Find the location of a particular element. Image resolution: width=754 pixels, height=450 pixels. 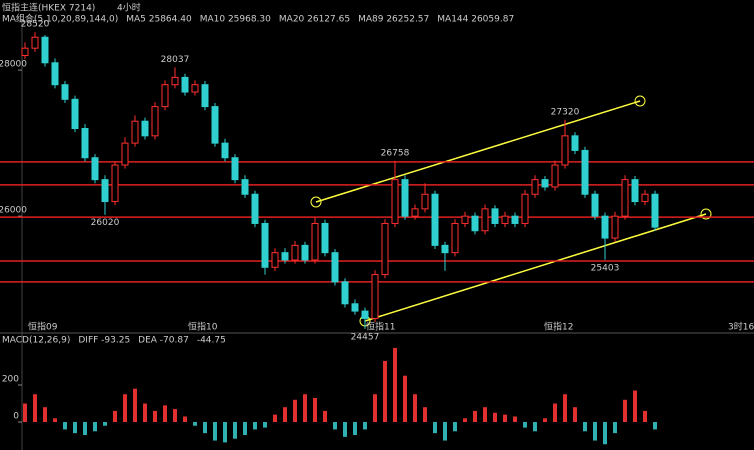

legend-entry: MA89 26252.57 is located at coordinates (393, 20).